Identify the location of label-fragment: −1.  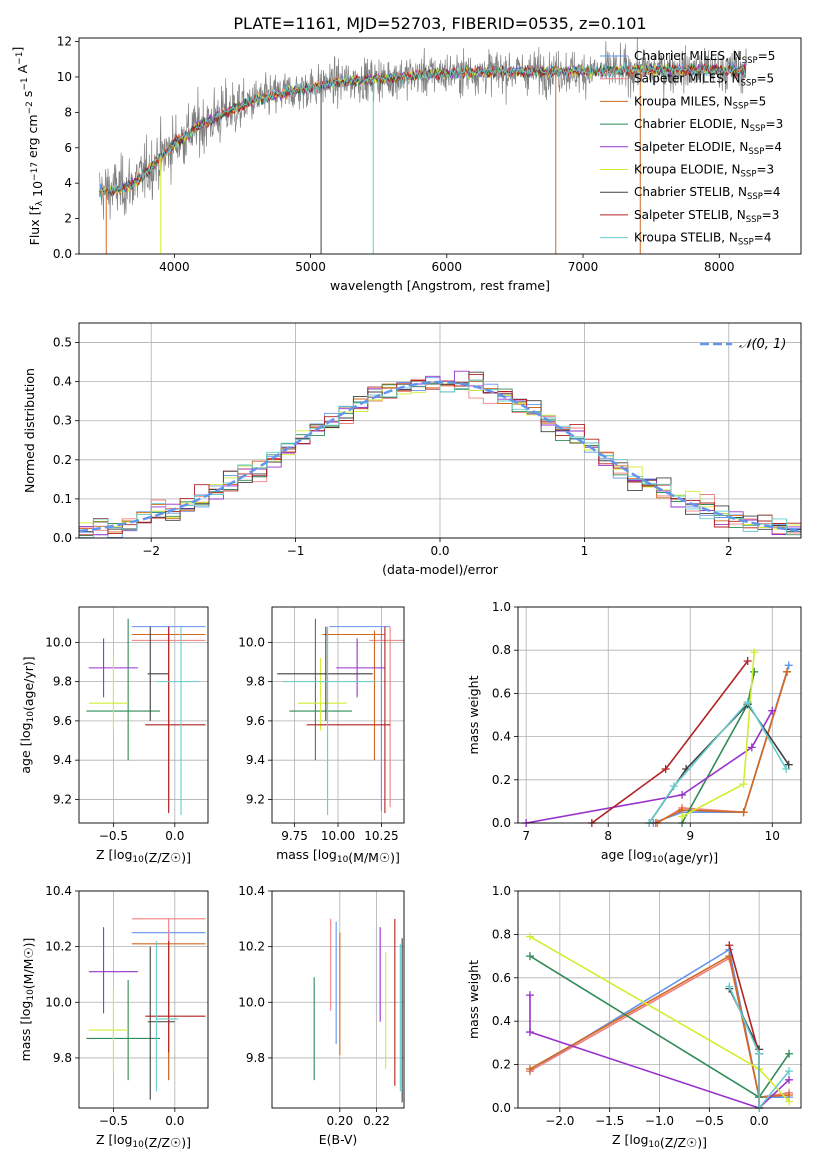
(25, 83).